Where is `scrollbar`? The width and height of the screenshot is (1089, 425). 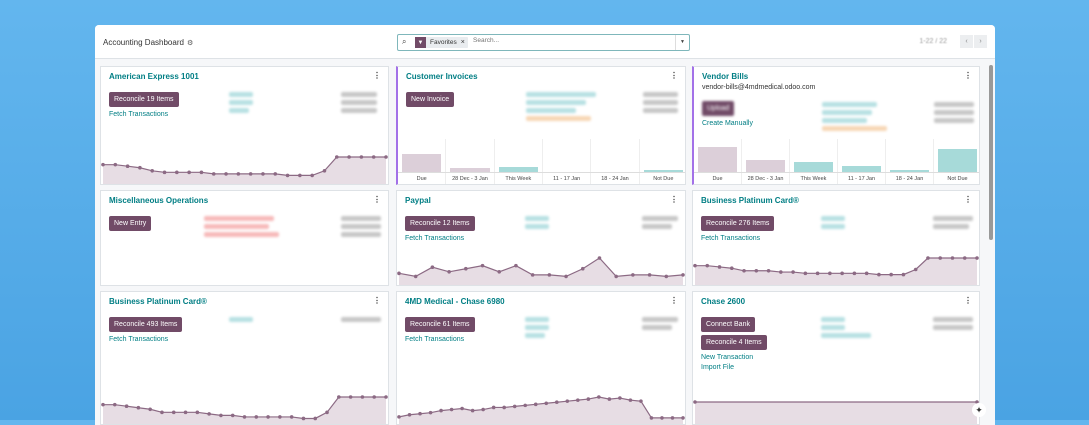
scrollbar is located at coordinates (991, 152).